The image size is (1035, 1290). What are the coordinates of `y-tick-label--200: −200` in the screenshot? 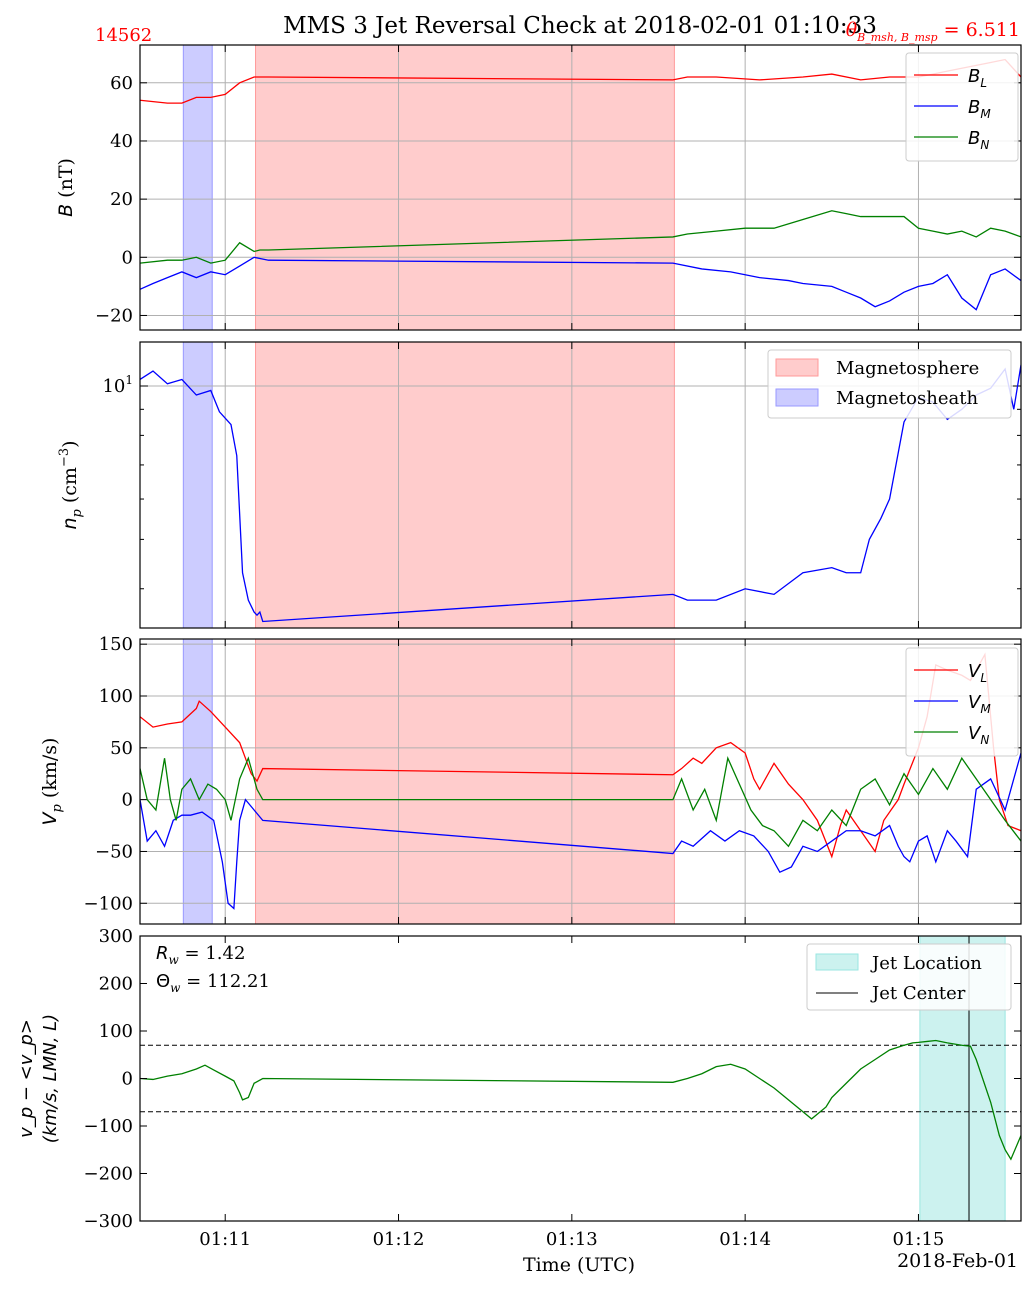 It's located at (108, 1174).